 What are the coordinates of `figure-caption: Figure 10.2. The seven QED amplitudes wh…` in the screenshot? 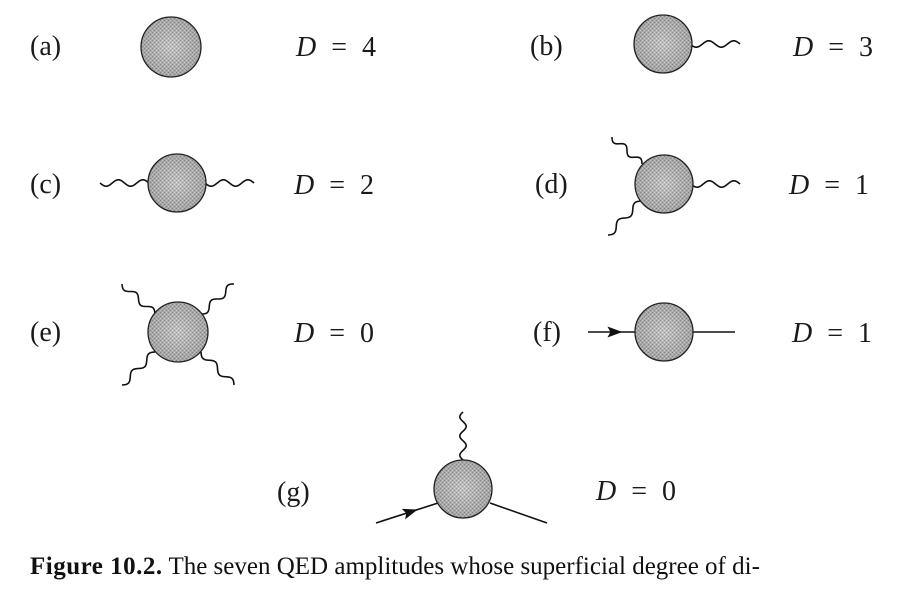 It's located at (460, 567).